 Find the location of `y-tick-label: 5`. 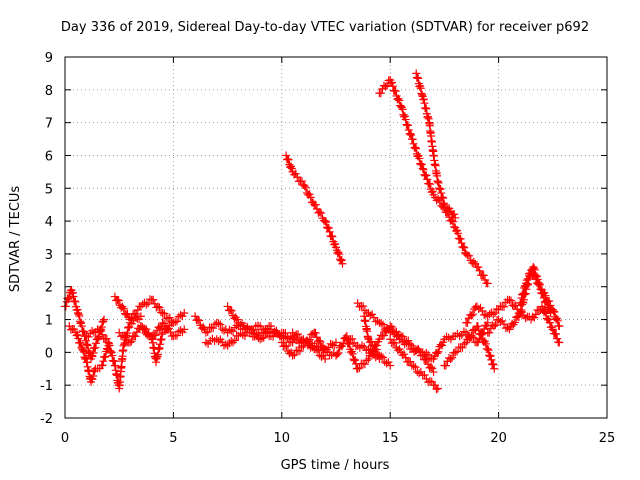

y-tick-label: 5 is located at coordinates (49, 189).